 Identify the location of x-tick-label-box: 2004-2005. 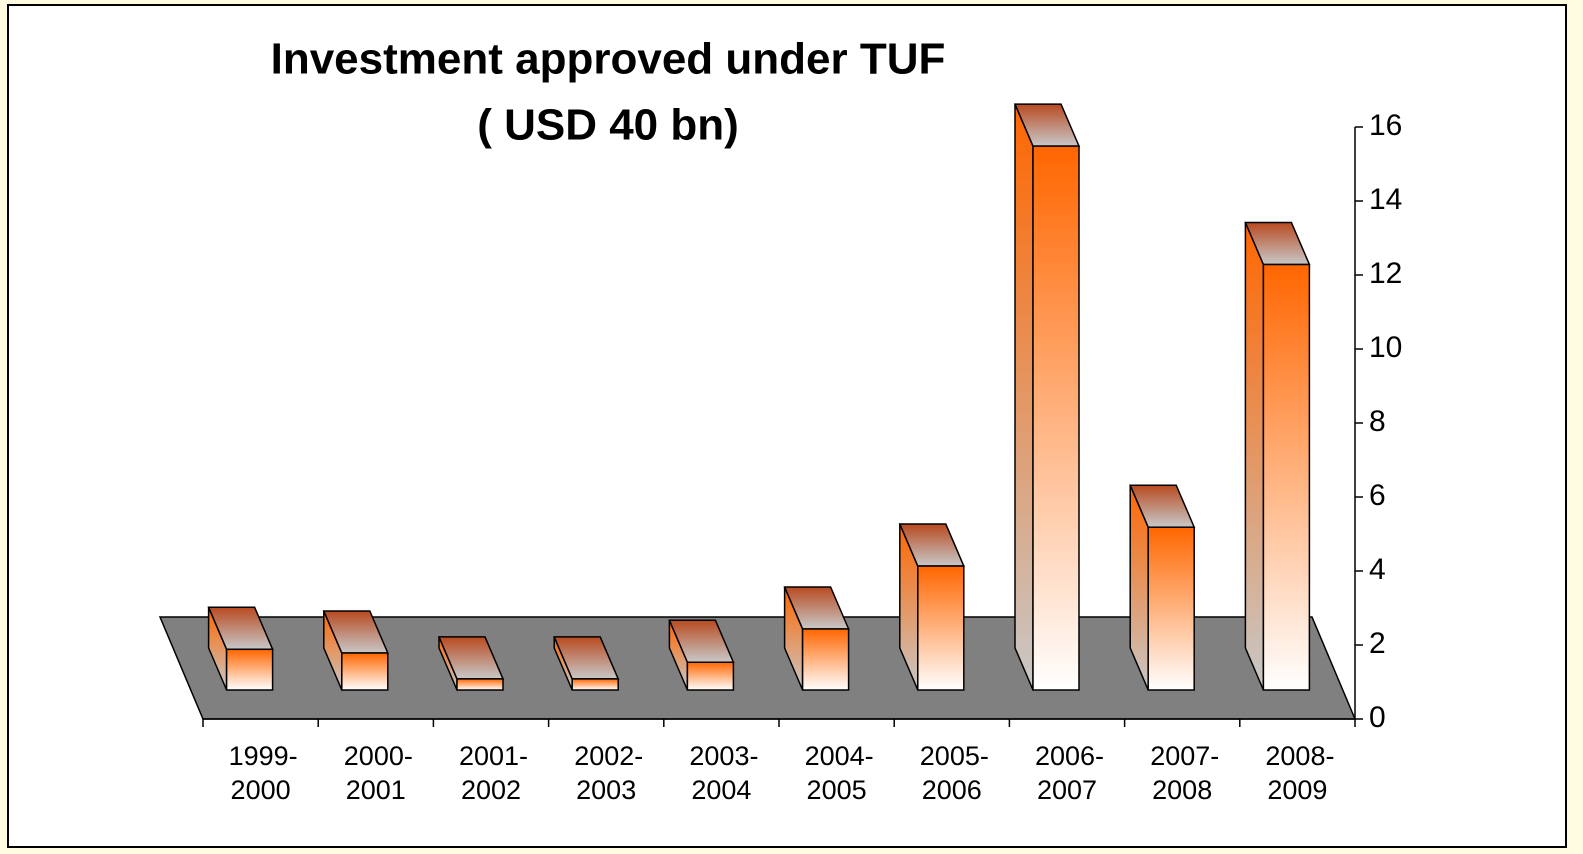
(839, 773).